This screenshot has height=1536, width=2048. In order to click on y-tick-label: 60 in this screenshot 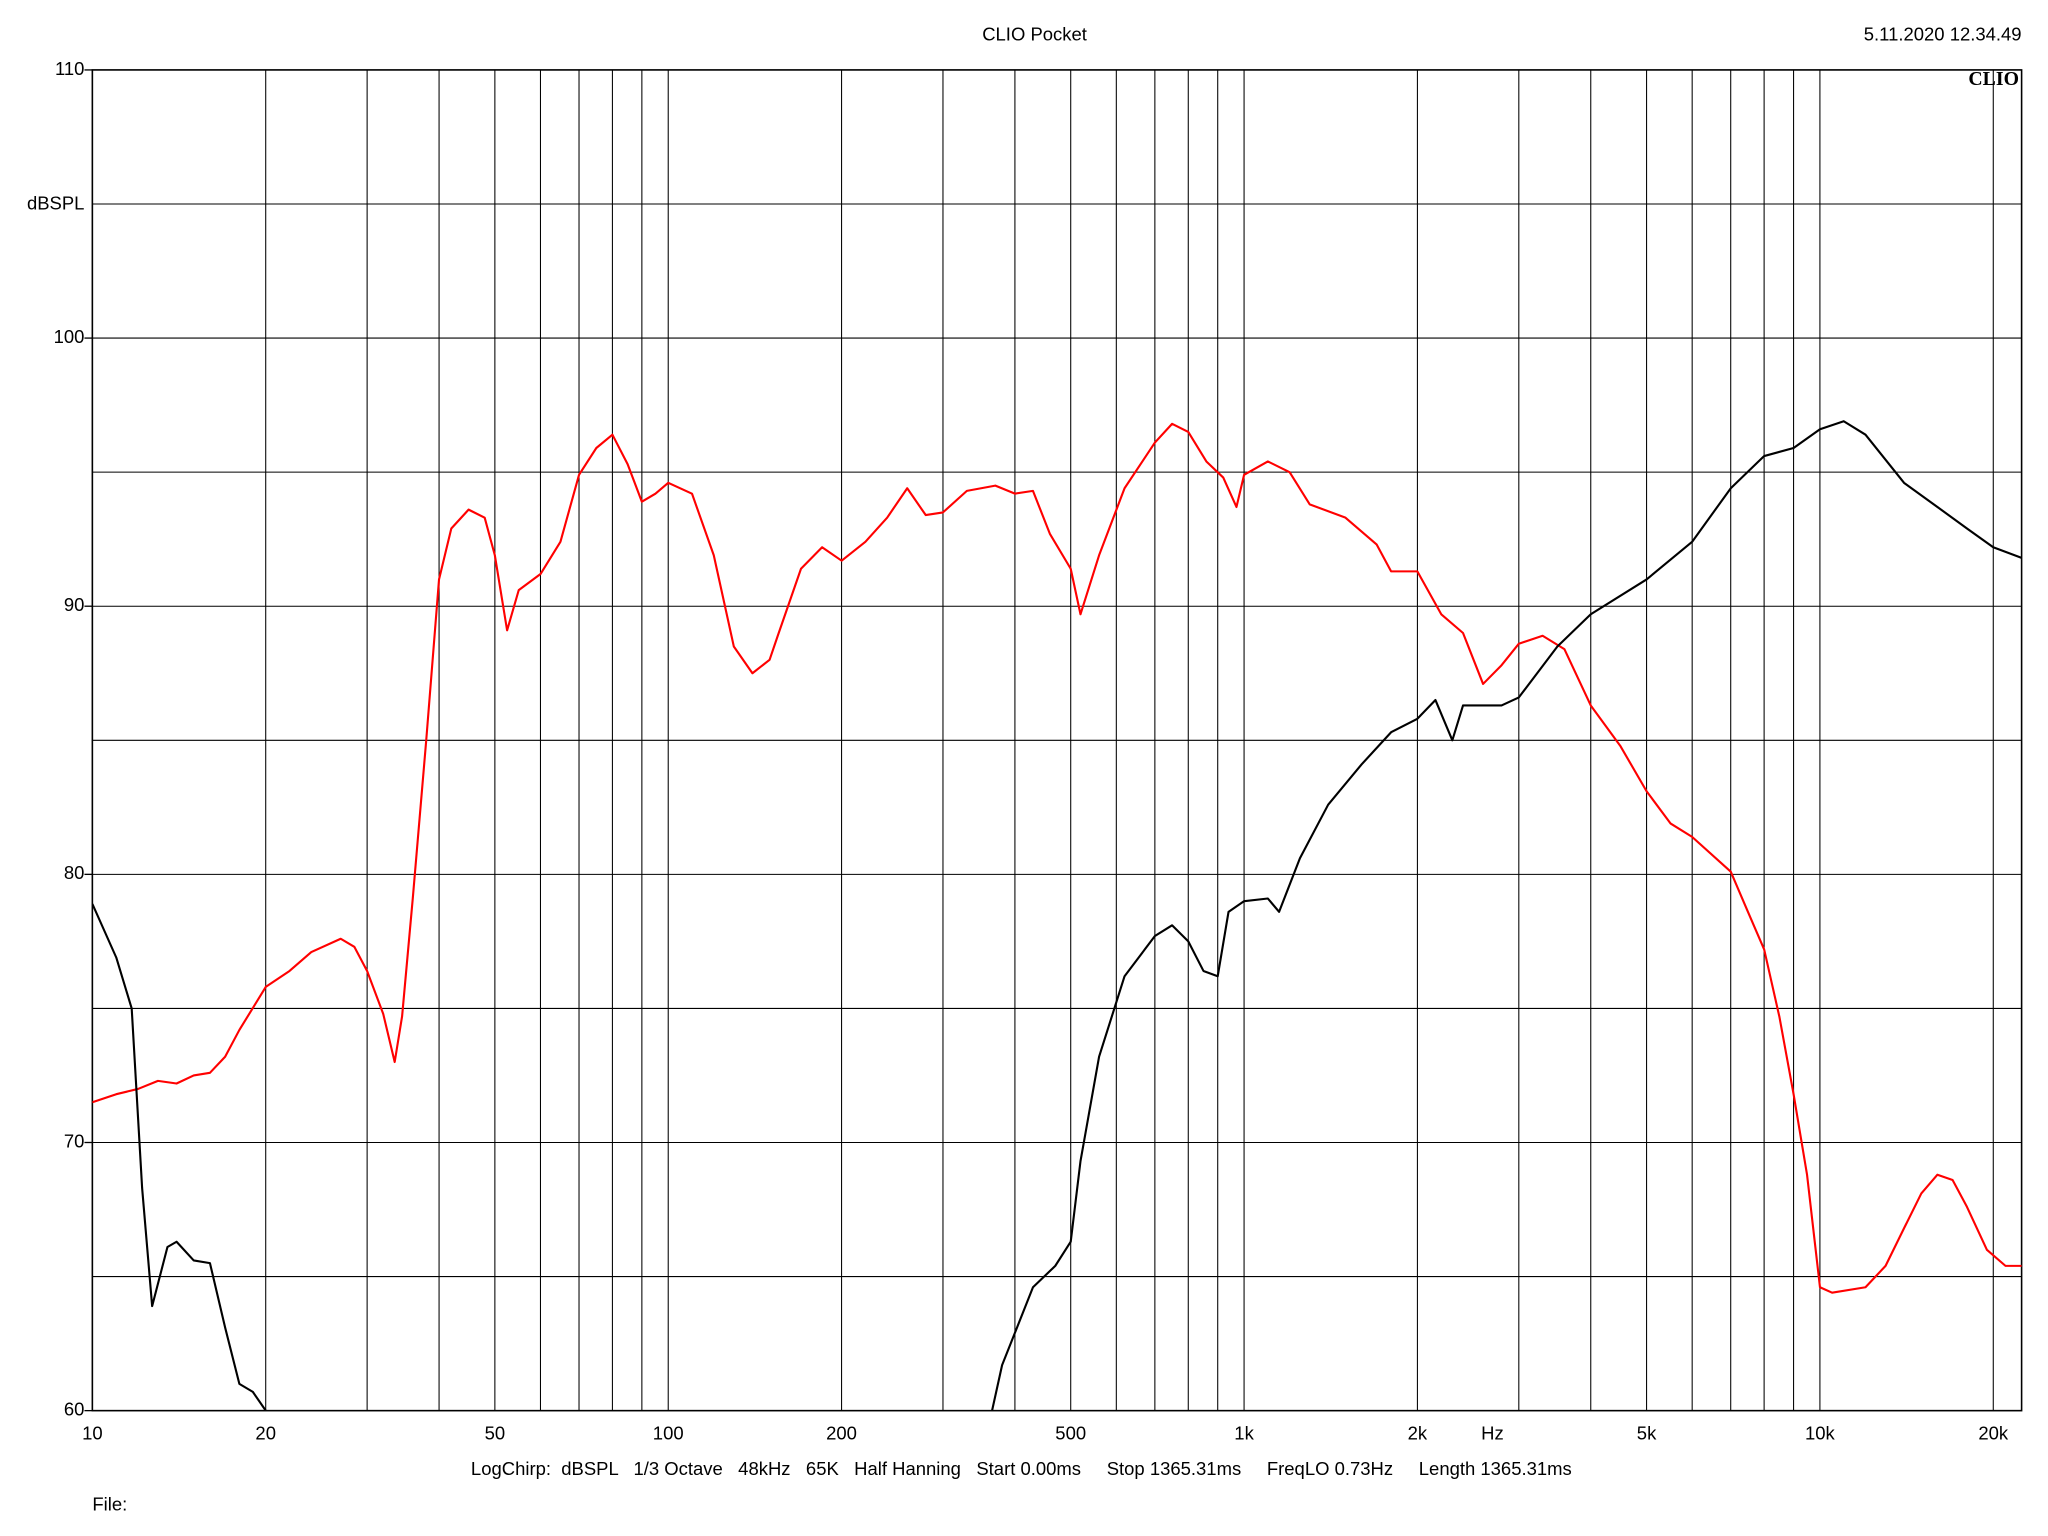, I will do `click(74, 1409)`.